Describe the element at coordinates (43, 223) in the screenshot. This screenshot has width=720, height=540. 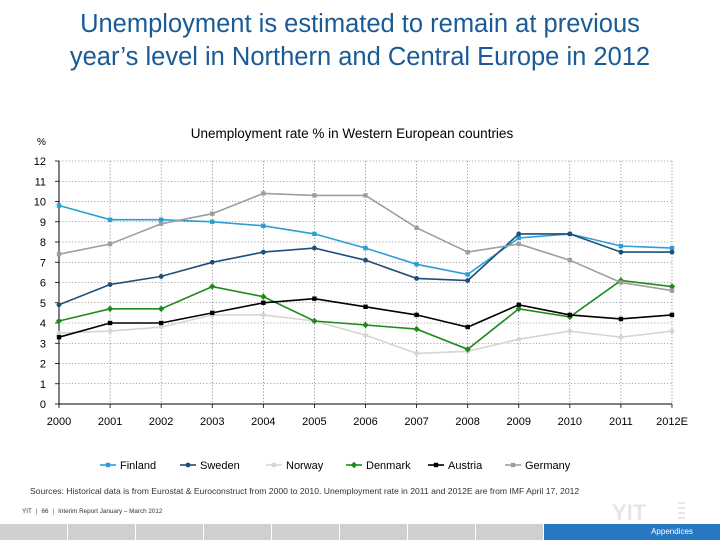
I see `y-tick-label: 9` at that location.